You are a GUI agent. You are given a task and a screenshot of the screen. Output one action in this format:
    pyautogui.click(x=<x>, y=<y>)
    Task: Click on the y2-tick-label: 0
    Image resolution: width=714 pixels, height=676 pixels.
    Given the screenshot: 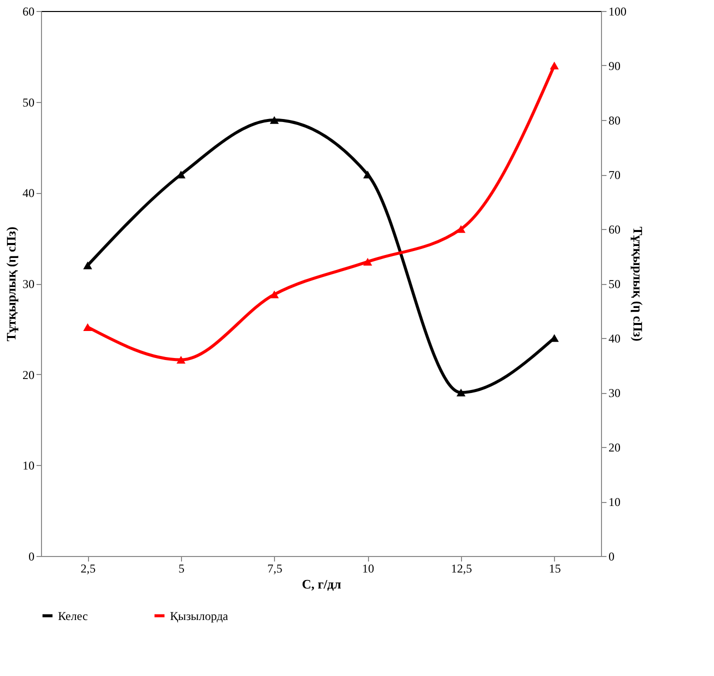 What is the action you would take?
    pyautogui.click(x=611, y=557)
    